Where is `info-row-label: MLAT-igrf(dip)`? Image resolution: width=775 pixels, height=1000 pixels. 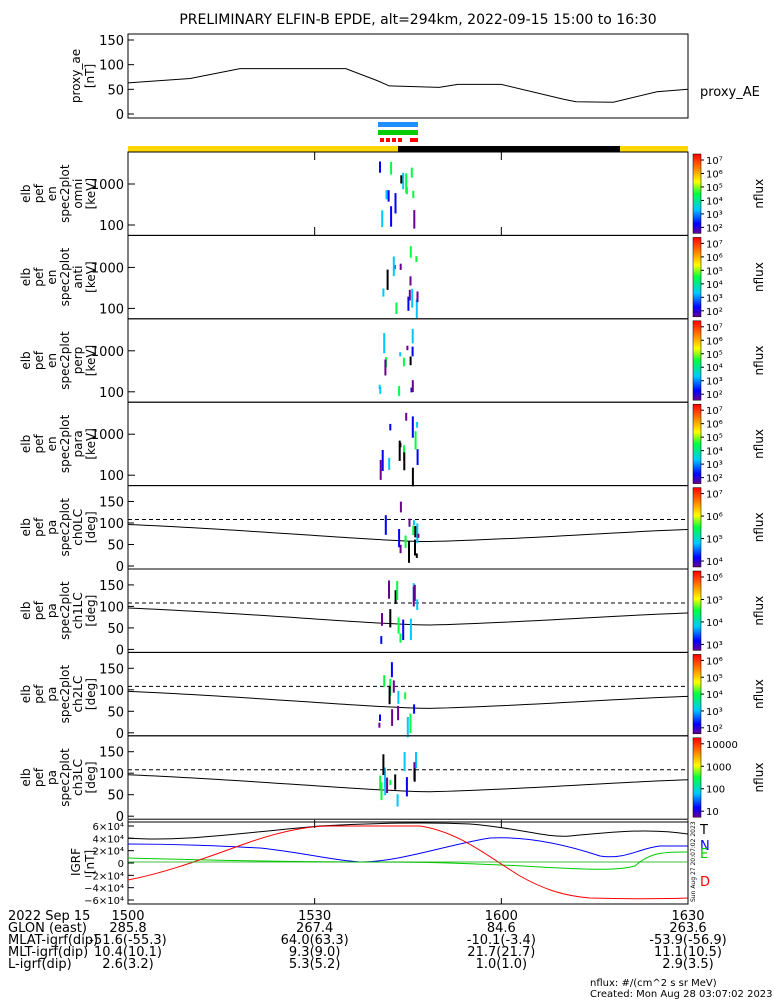
info-row-label: MLAT-igrf(dip) is located at coordinates (53, 940).